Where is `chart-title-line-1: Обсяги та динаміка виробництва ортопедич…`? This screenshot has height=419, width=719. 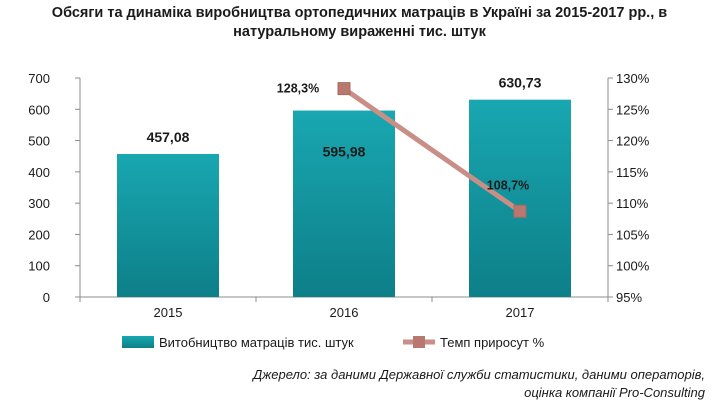
chart-title-line-1: Обсяги та динаміка виробництва ортопедич… is located at coordinates (359, 13).